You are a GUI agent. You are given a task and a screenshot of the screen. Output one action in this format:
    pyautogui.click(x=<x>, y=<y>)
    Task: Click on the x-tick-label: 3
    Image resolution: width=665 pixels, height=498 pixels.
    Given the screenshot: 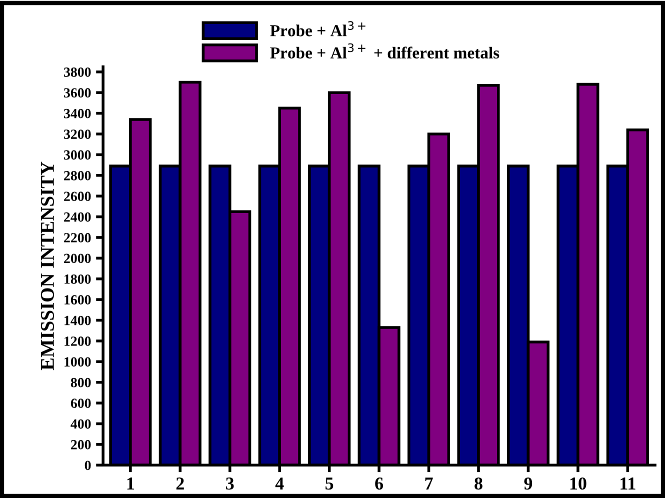 What is the action you would take?
    pyautogui.click(x=230, y=484)
    